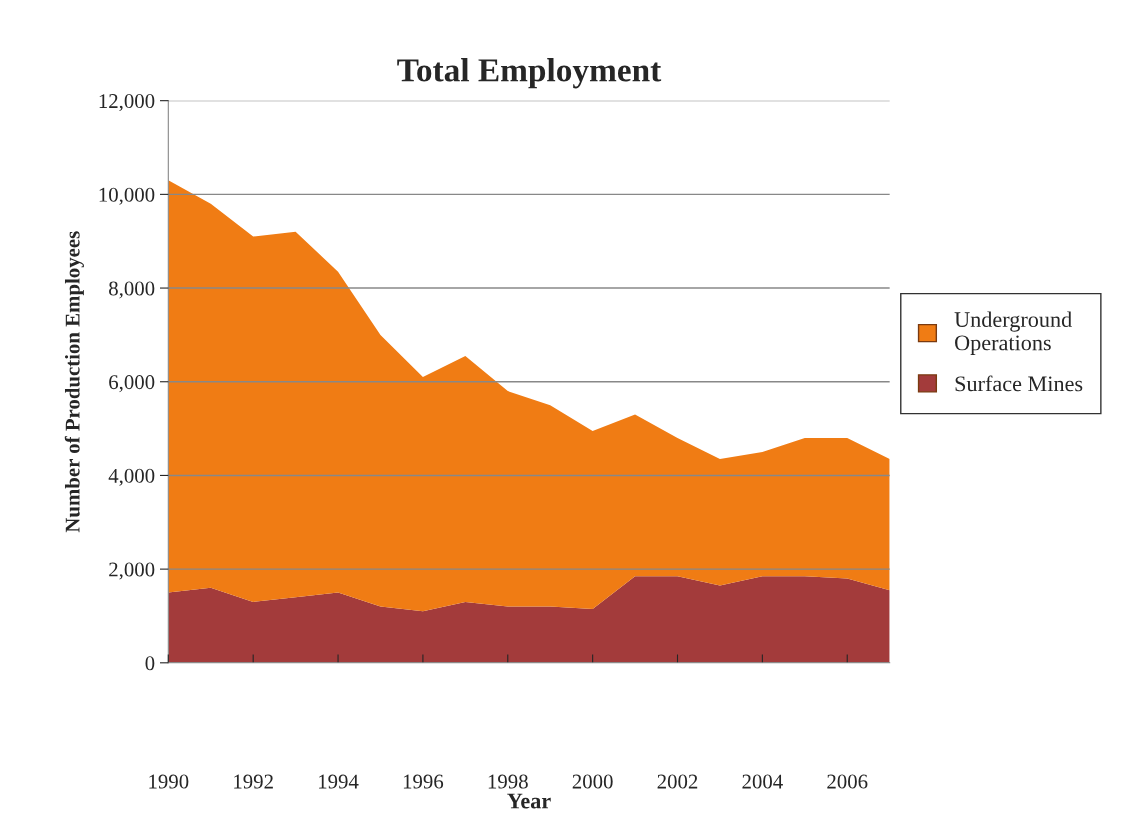  What do you see at coordinates (762, 781) in the screenshot?
I see `x-tick-label: 2004` at bounding box center [762, 781].